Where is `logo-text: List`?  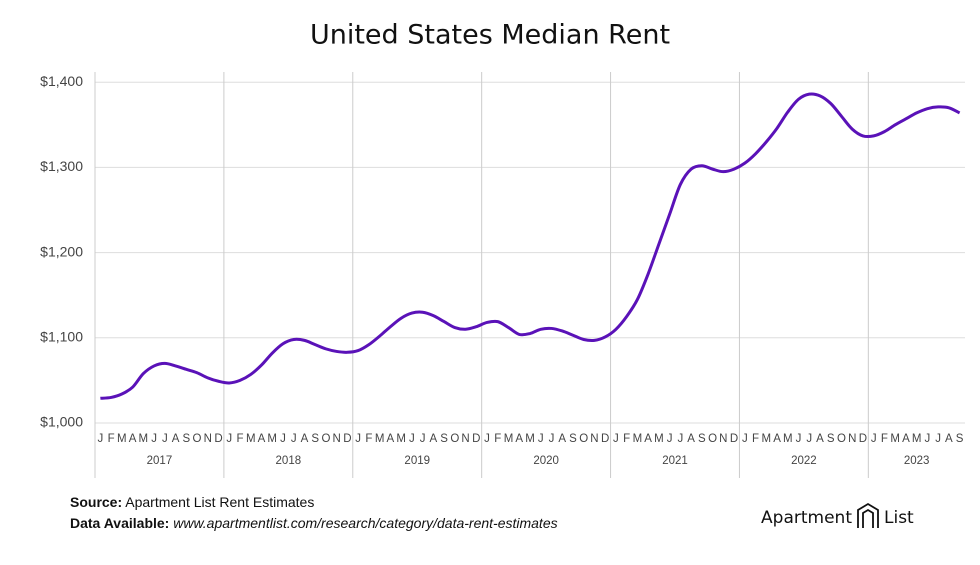
logo-text: List is located at coordinates (899, 518).